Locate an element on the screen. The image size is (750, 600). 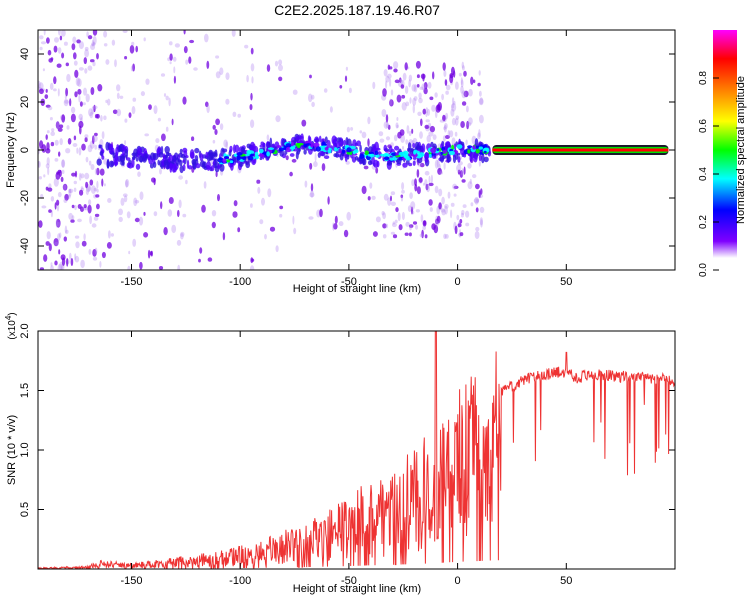
colorbar-ticks: 0.0 0.2 0.4 0.6 0.8 is located at coordinates (708, 174).